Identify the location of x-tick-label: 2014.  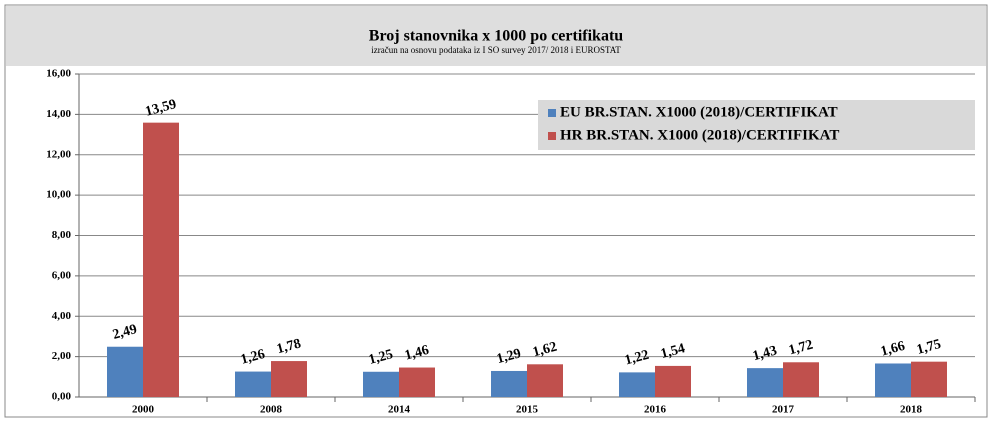
(399, 410).